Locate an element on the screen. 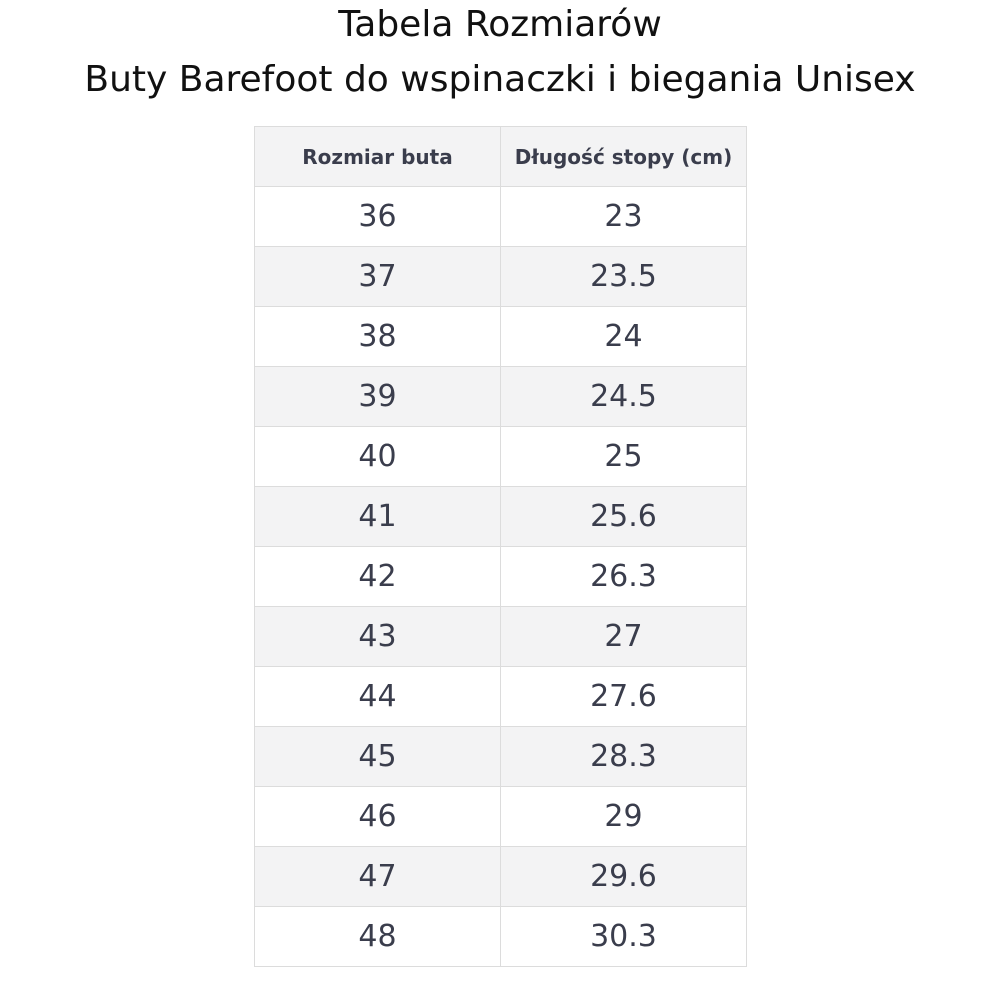 The image size is (1000, 1000). table-cell: 27 is located at coordinates (623, 636).